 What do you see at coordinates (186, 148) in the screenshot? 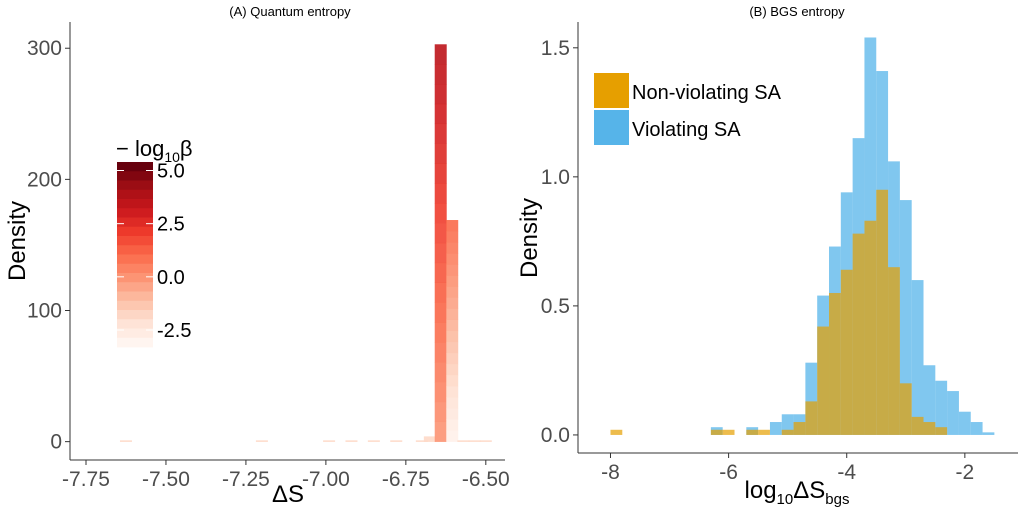
I see `colorbar-title-suffix: β` at bounding box center [186, 148].